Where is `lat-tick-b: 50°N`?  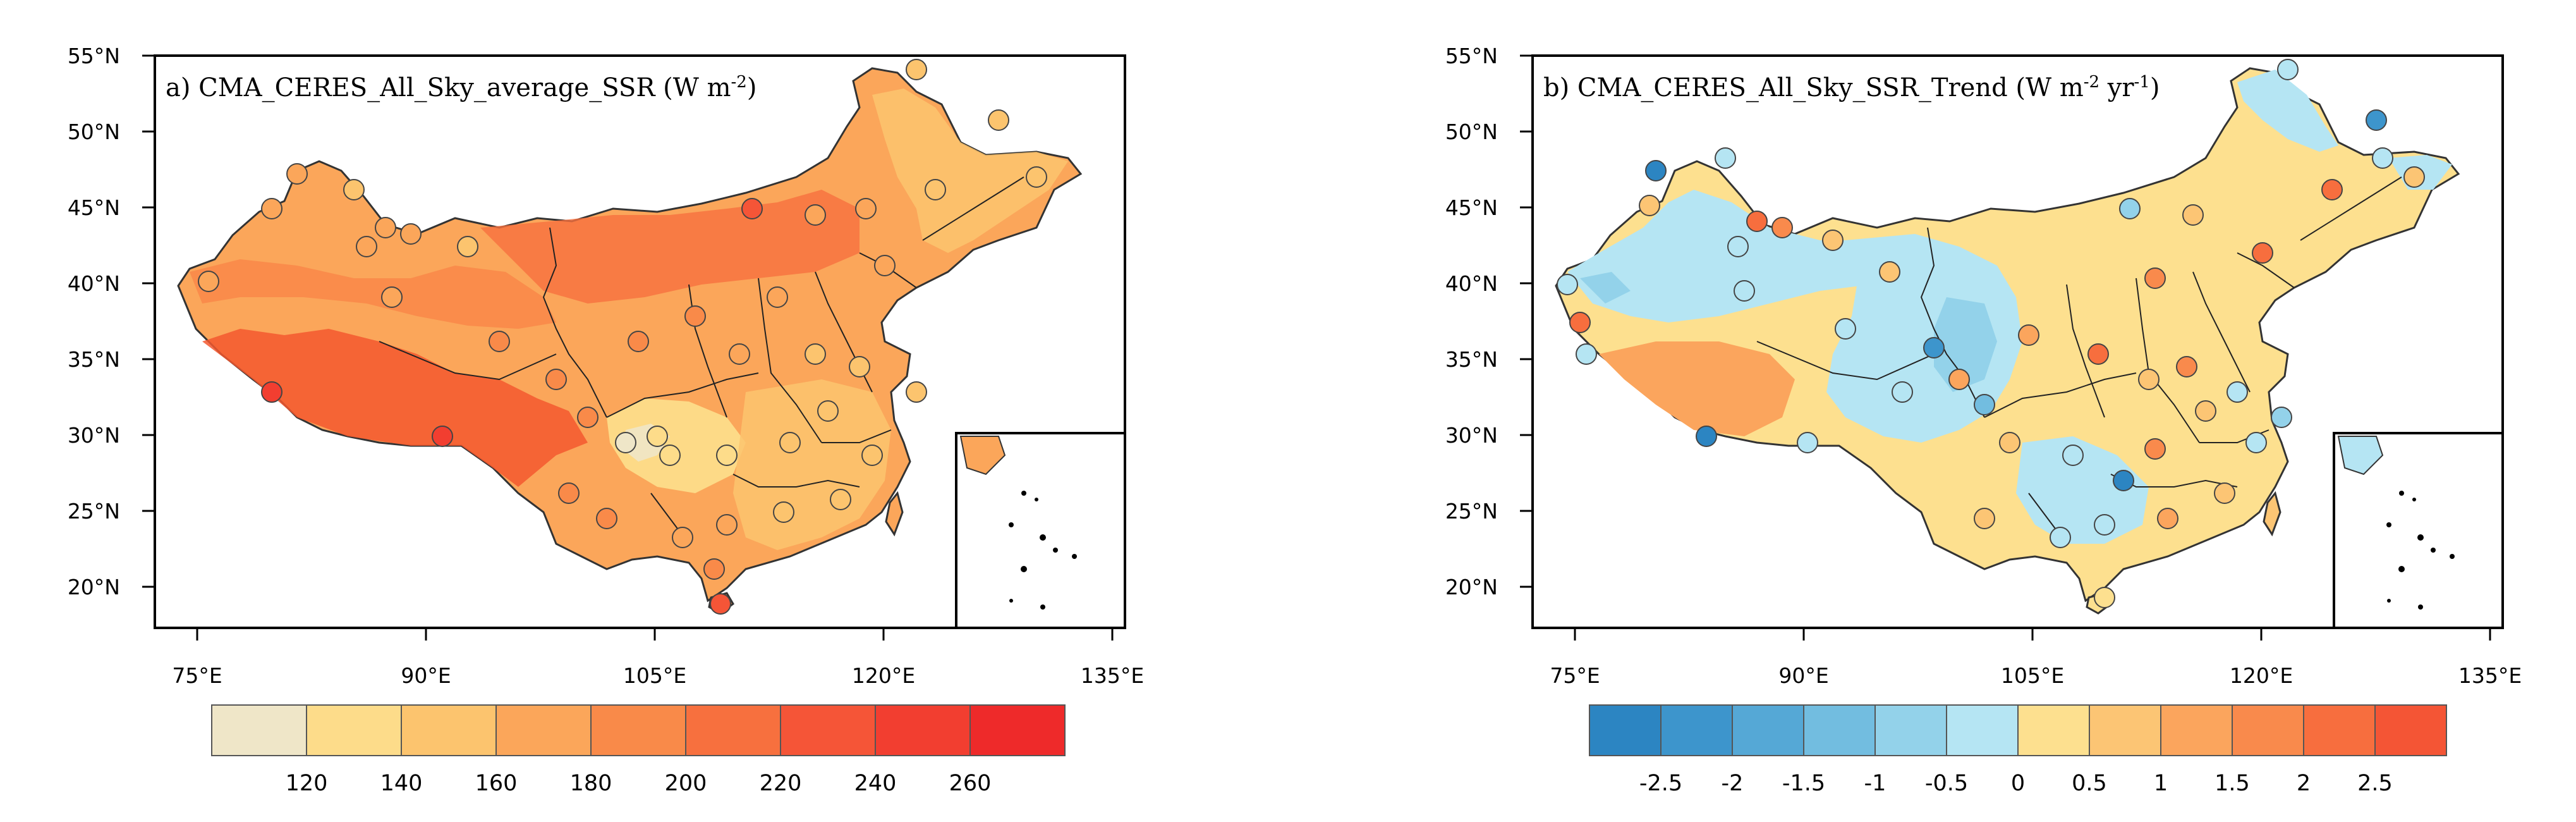
lat-tick-b: 50°N is located at coordinates (1471, 132).